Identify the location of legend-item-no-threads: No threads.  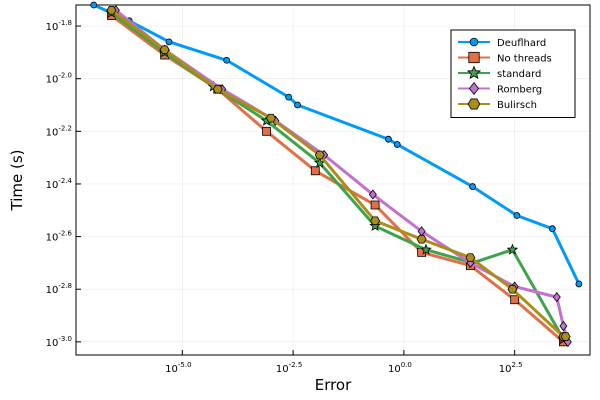
(505, 58).